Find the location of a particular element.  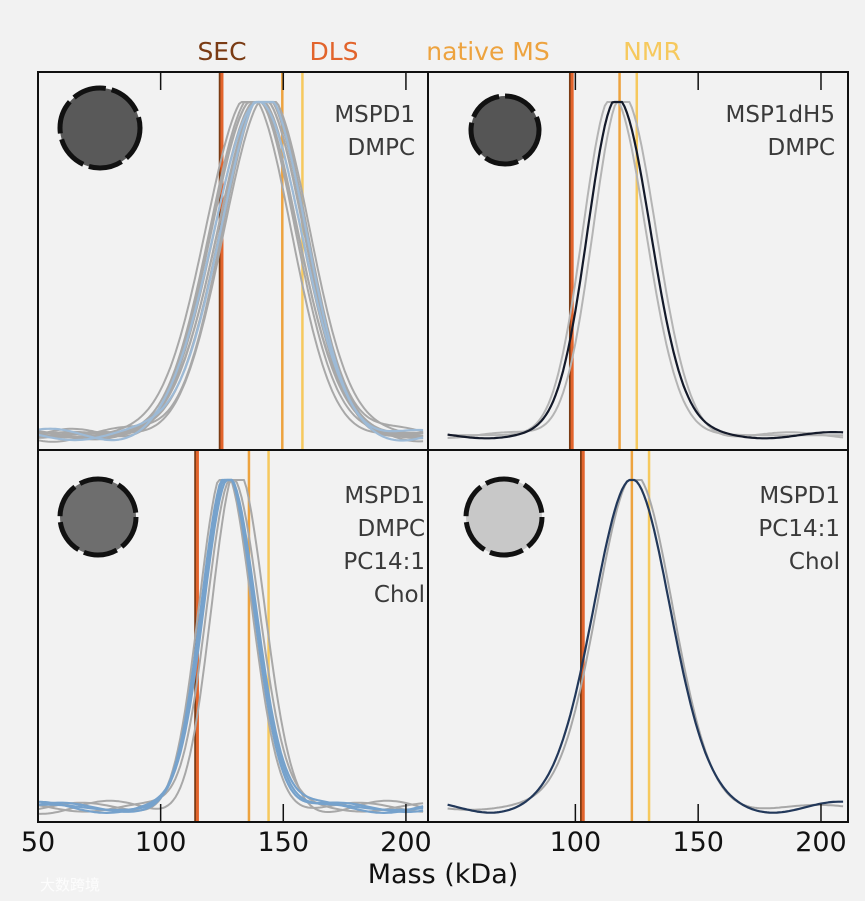

watermark: 大数跨境 is located at coordinates (70, 885).